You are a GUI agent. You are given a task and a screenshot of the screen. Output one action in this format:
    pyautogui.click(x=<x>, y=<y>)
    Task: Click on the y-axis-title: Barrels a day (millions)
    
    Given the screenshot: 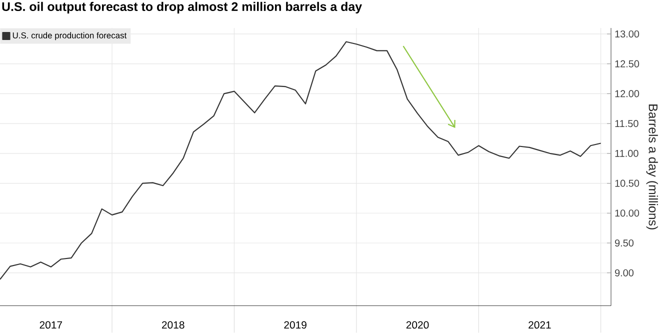 What is the action you would take?
    pyautogui.click(x=652, y=167)
    